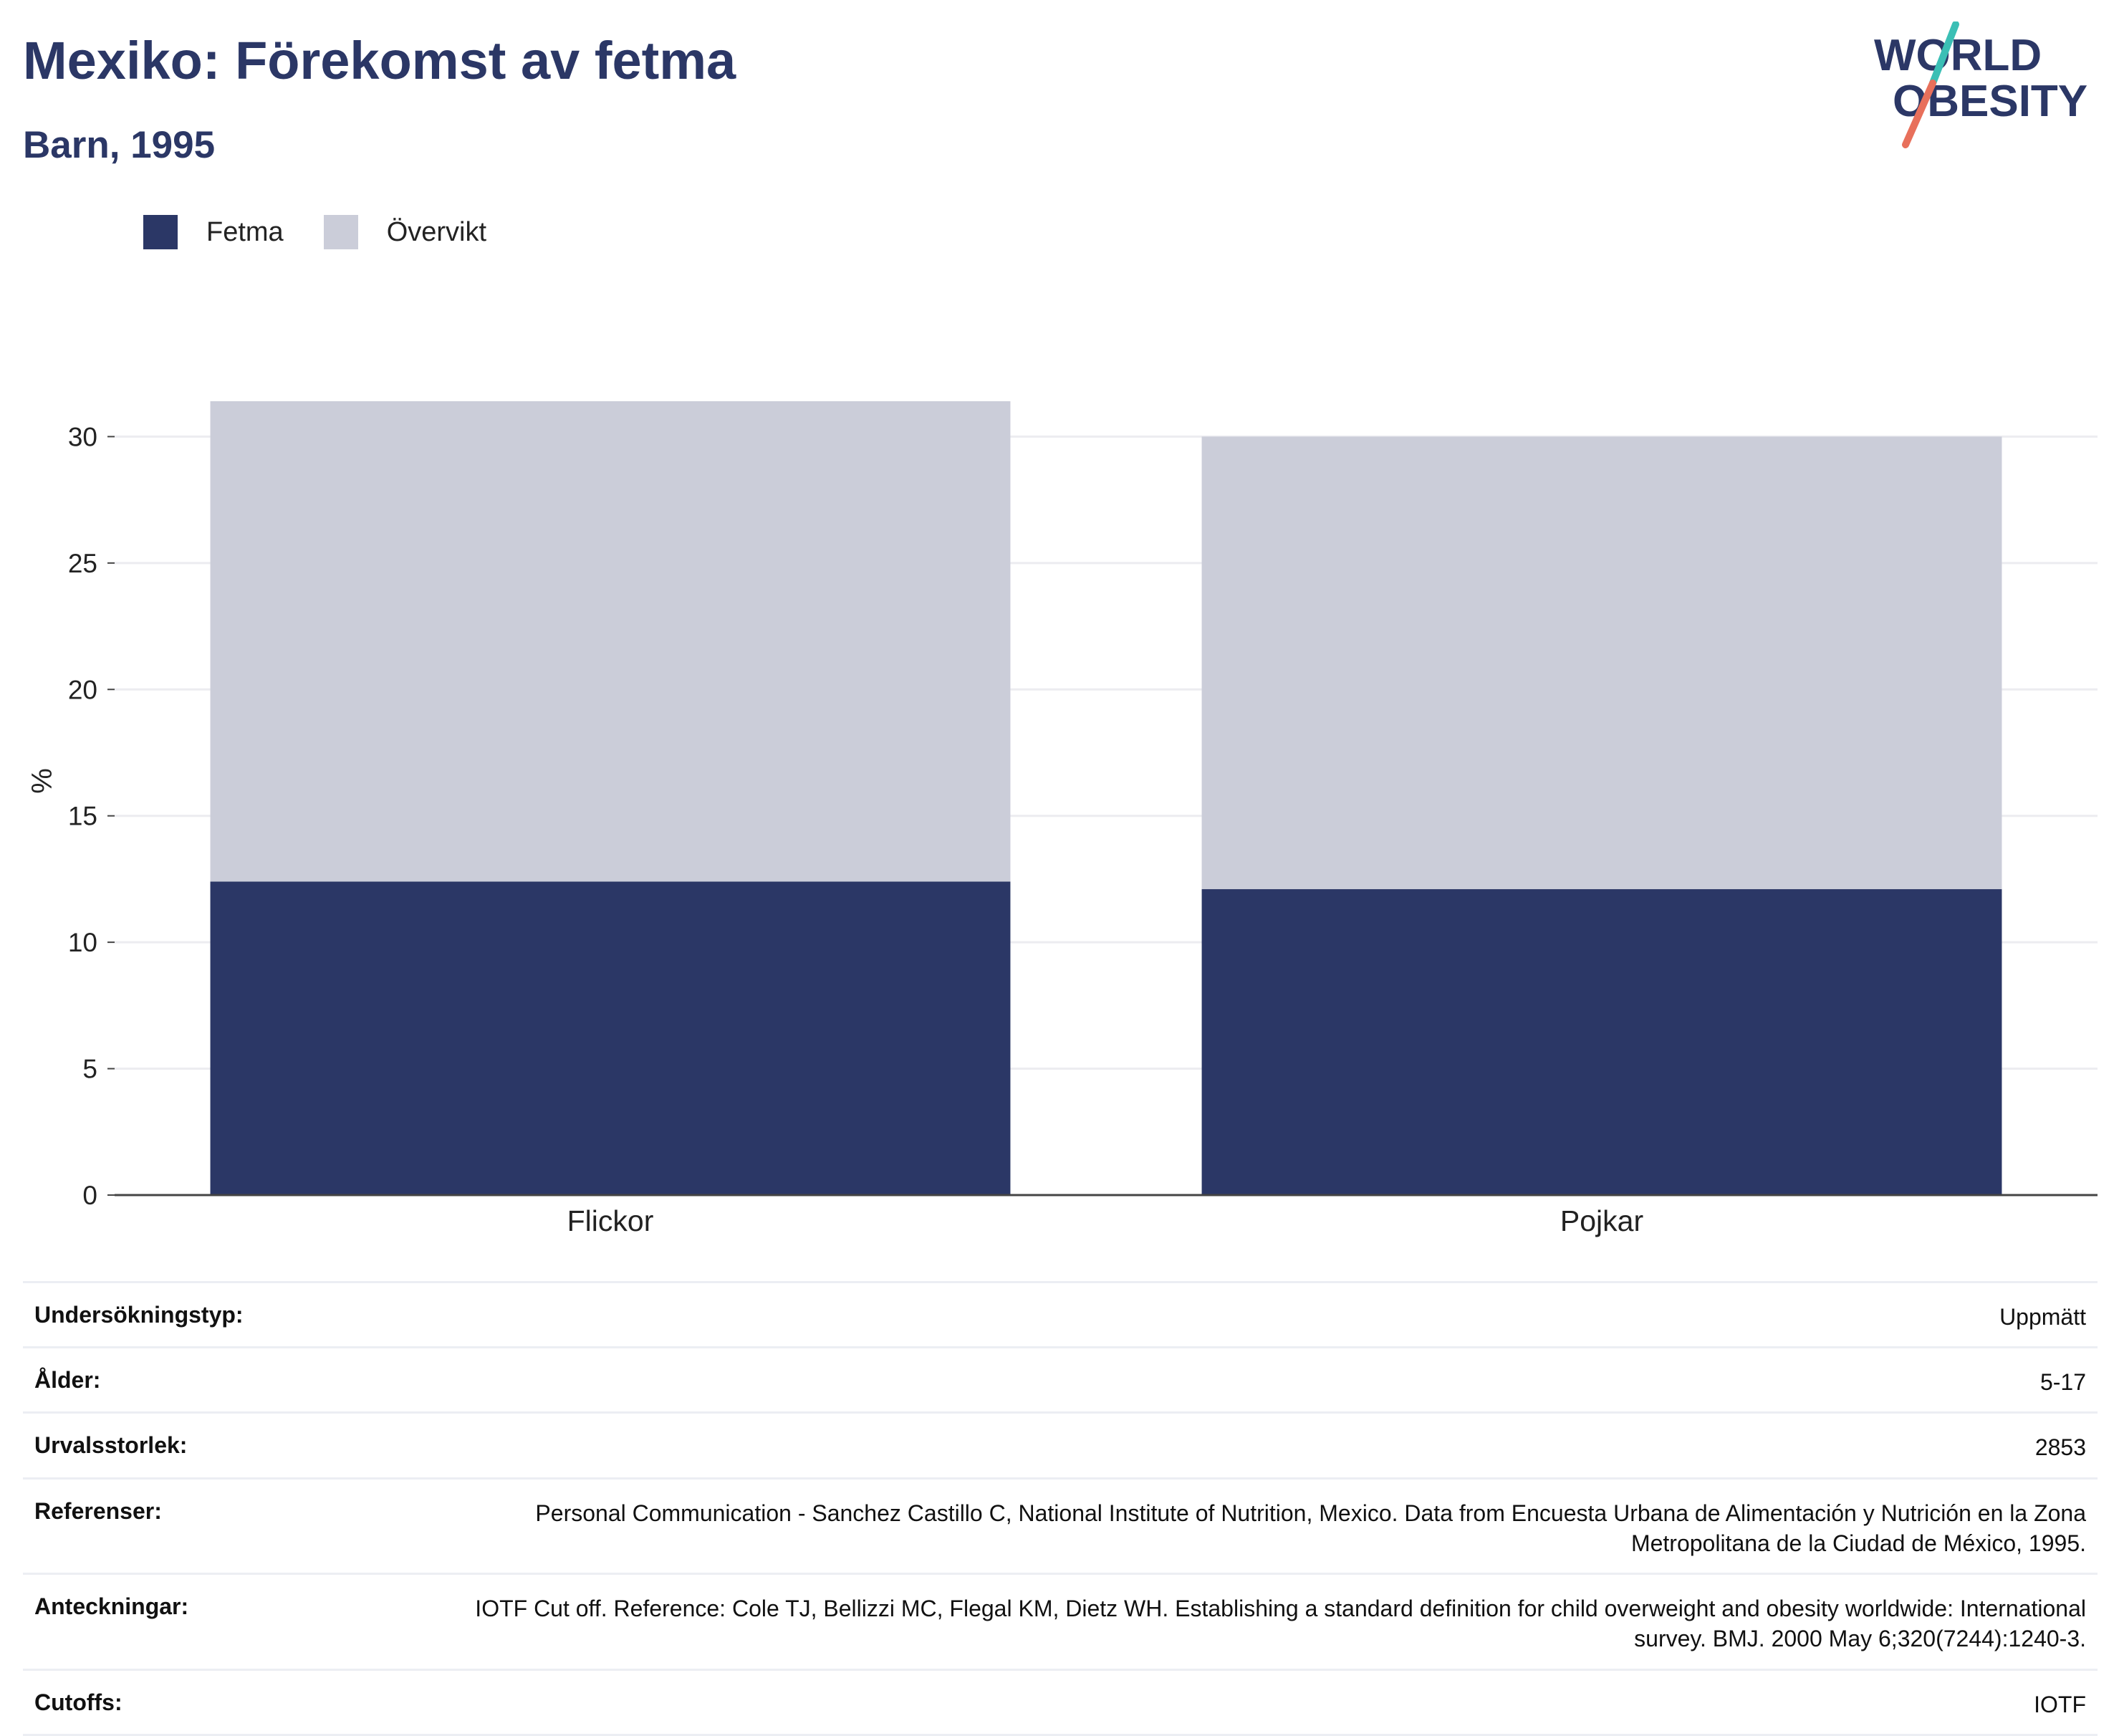  Describe the element at coordinates (1060, 1702) in the screenshot. I see `details-row-cutoffs: Cutoffs: IOTF` at that location.